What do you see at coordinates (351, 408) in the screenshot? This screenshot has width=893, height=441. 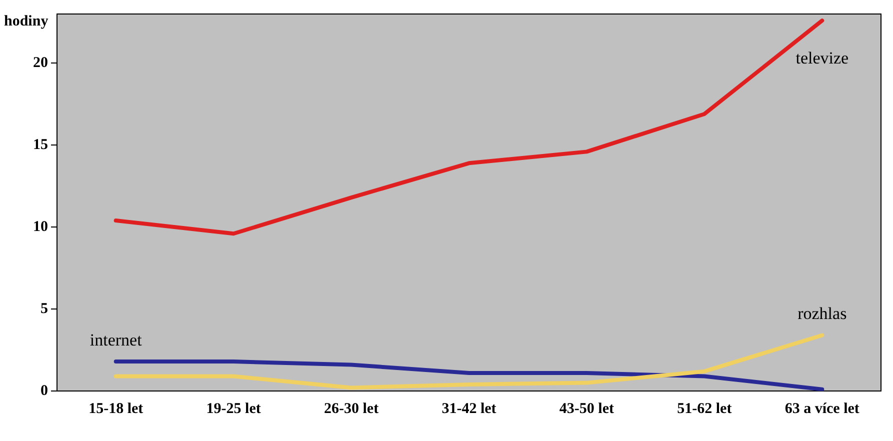 I see `x-tick-label: 26-30 let` at bounding box center [351, 408].